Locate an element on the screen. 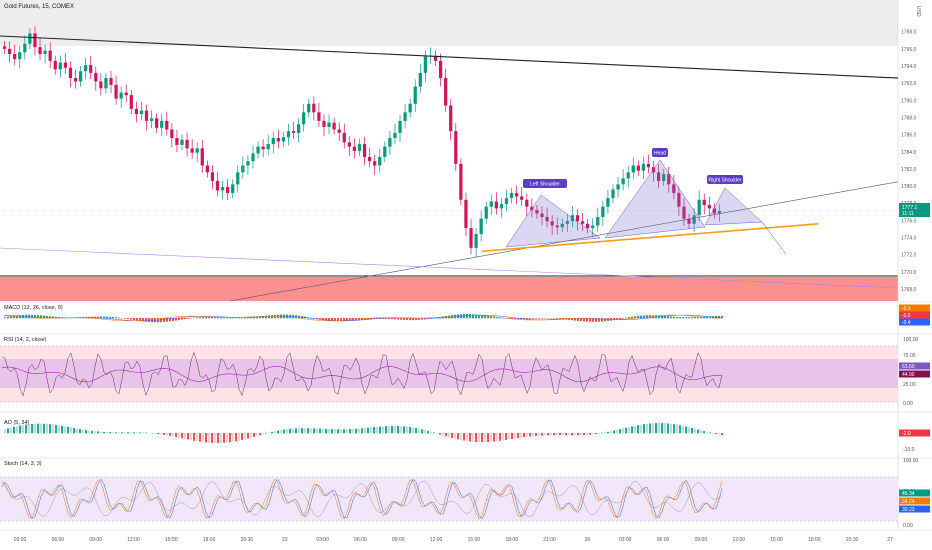 This screenshot has height=550, width=932. rsi-title: RSI (14, 2, close) is located at coordinates (25, 340).